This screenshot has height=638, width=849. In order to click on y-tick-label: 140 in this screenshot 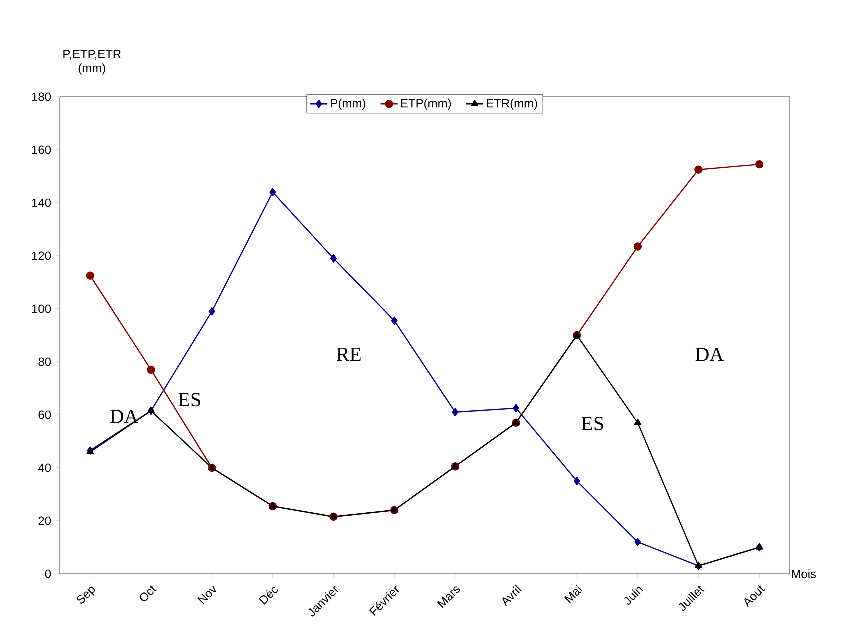, I will do `click(42, 203)`.